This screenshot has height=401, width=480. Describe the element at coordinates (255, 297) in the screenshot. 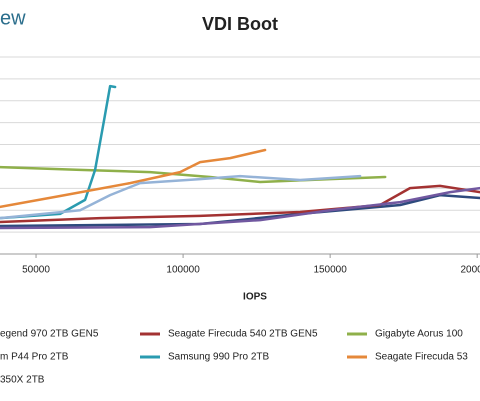

I see `x-axis-title: IOPS` at that location.